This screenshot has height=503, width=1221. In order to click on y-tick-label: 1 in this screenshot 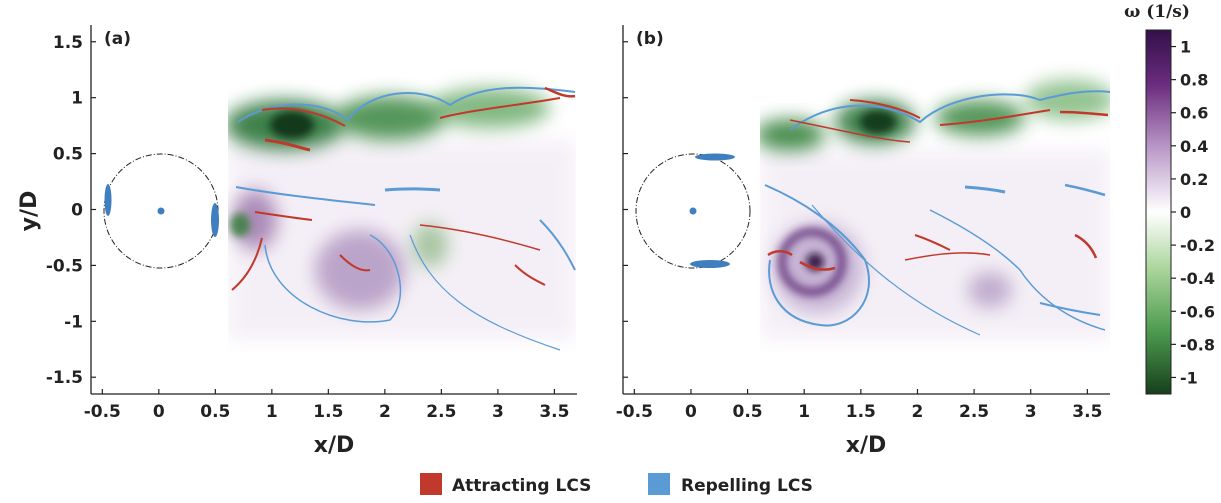, I will do `click(77, 99)`.